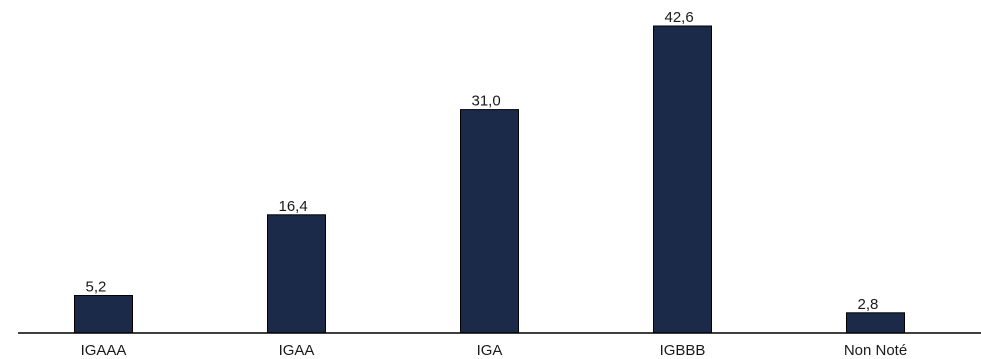 The image size is (981, 359). What do you see at coordinates (868, 304) in the screenshot?
I see `data-label: 2,8` at bounding box center [868, 304].